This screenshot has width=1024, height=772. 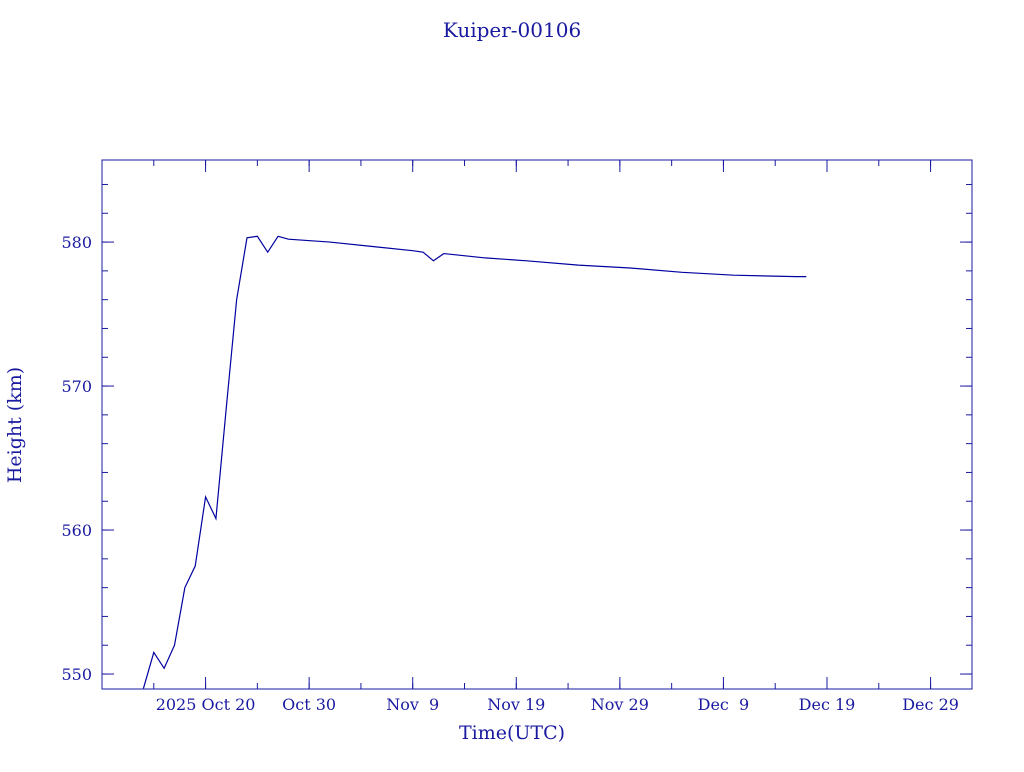 What do you see at coordinates (76, 674) in the screenshot?
I see `y-tick-label: 550` at bounding box center [76, 674].